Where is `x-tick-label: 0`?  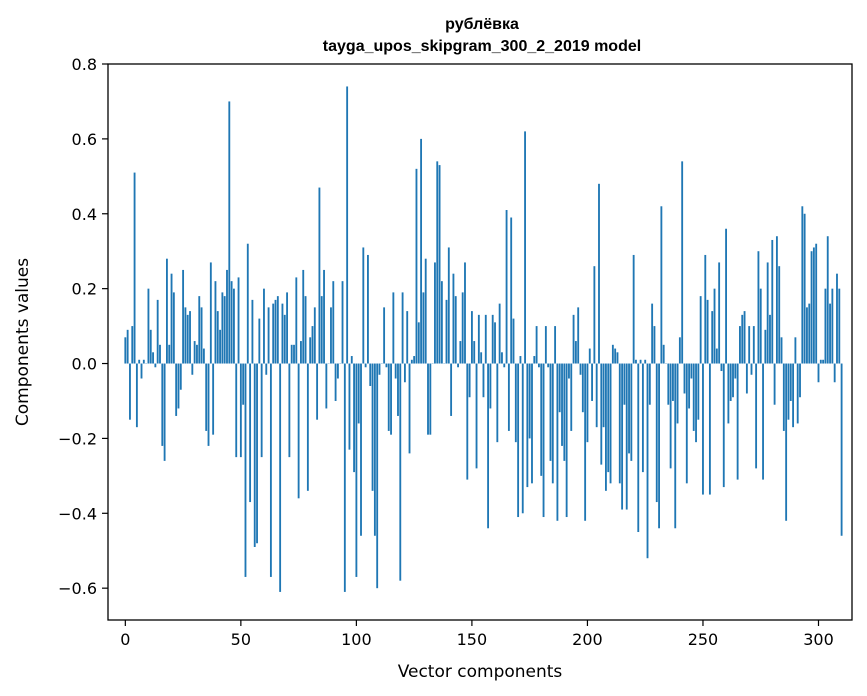
x-tick-label: 0 is located at coordinates (125, 639).